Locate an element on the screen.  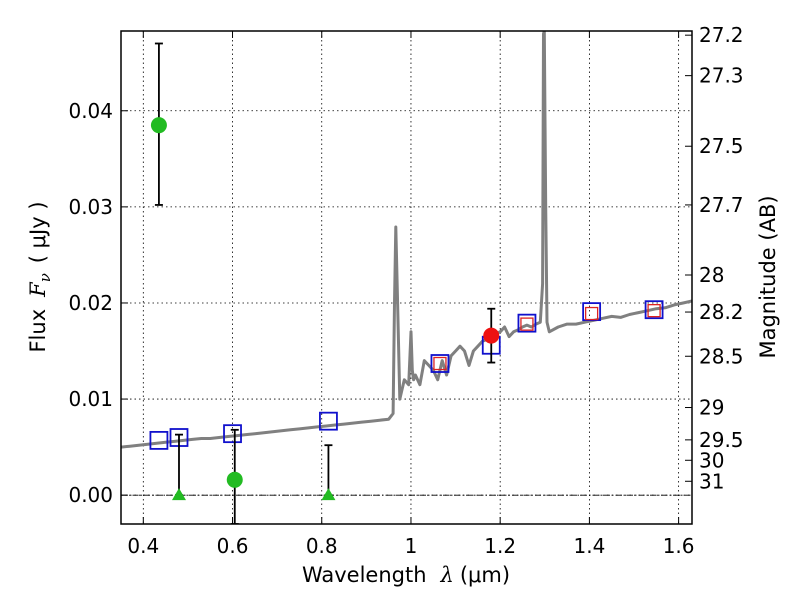
y2-tick-label: 27.7 is located at coordinates (721, 205).